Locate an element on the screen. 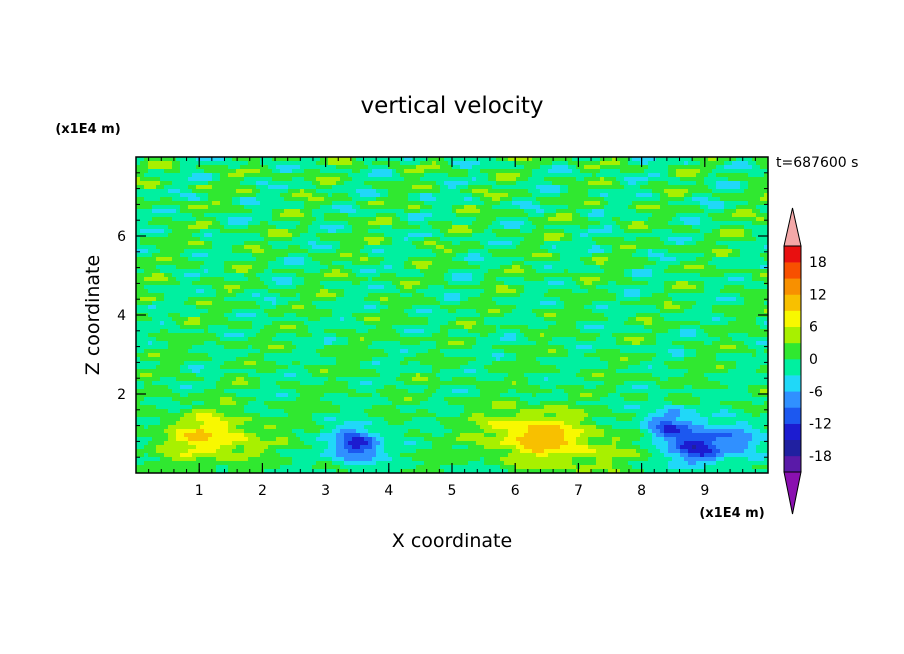 The width and height of the screenshot is (904, 654). colorbar-tick-label: 18 is located at coordinates (818, 263).